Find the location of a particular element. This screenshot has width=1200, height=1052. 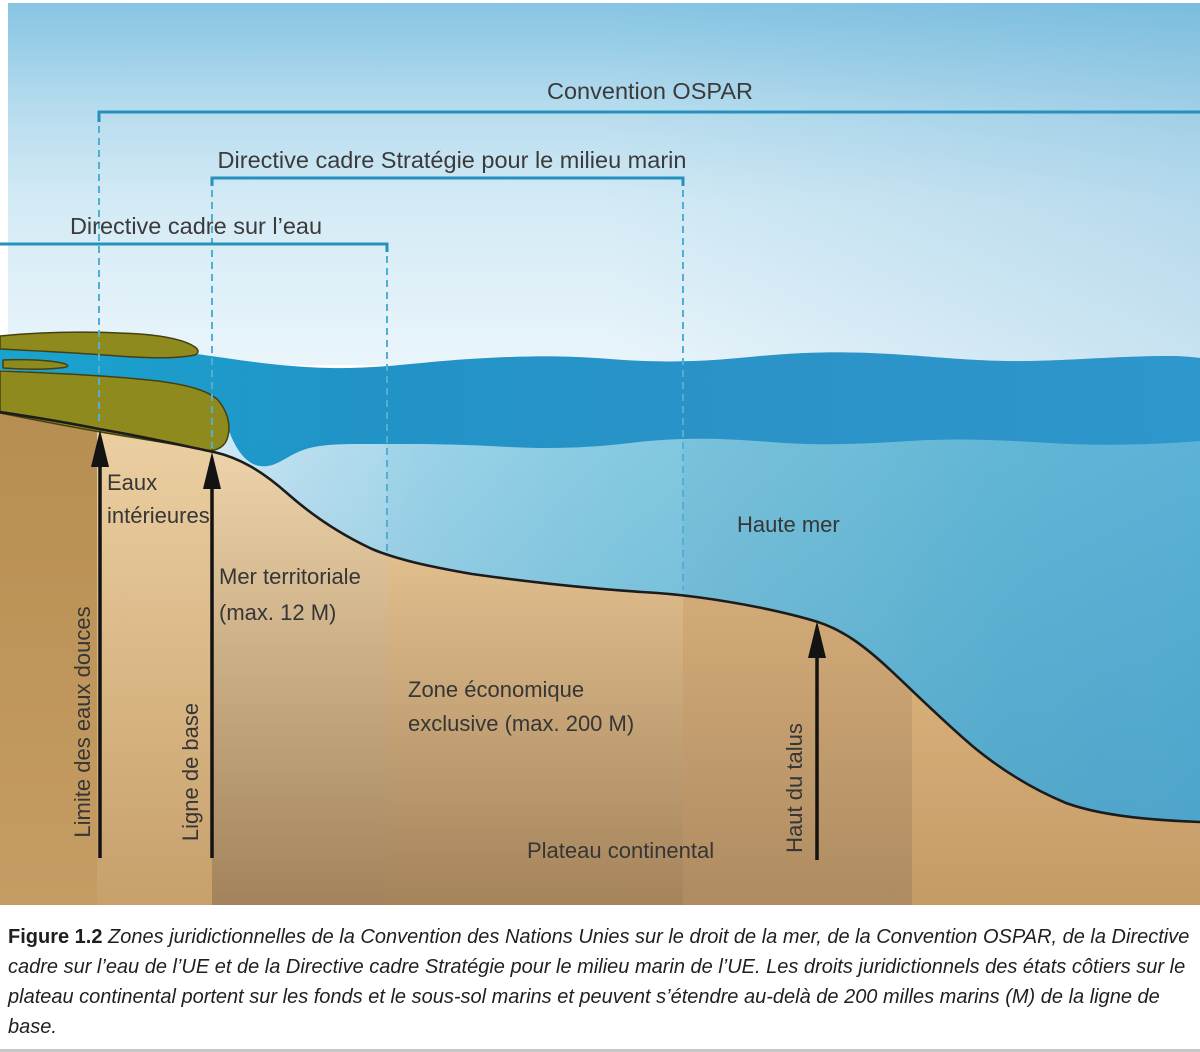

ligne-de-base-label: Ligne de base is located at coordinates (190, 772).